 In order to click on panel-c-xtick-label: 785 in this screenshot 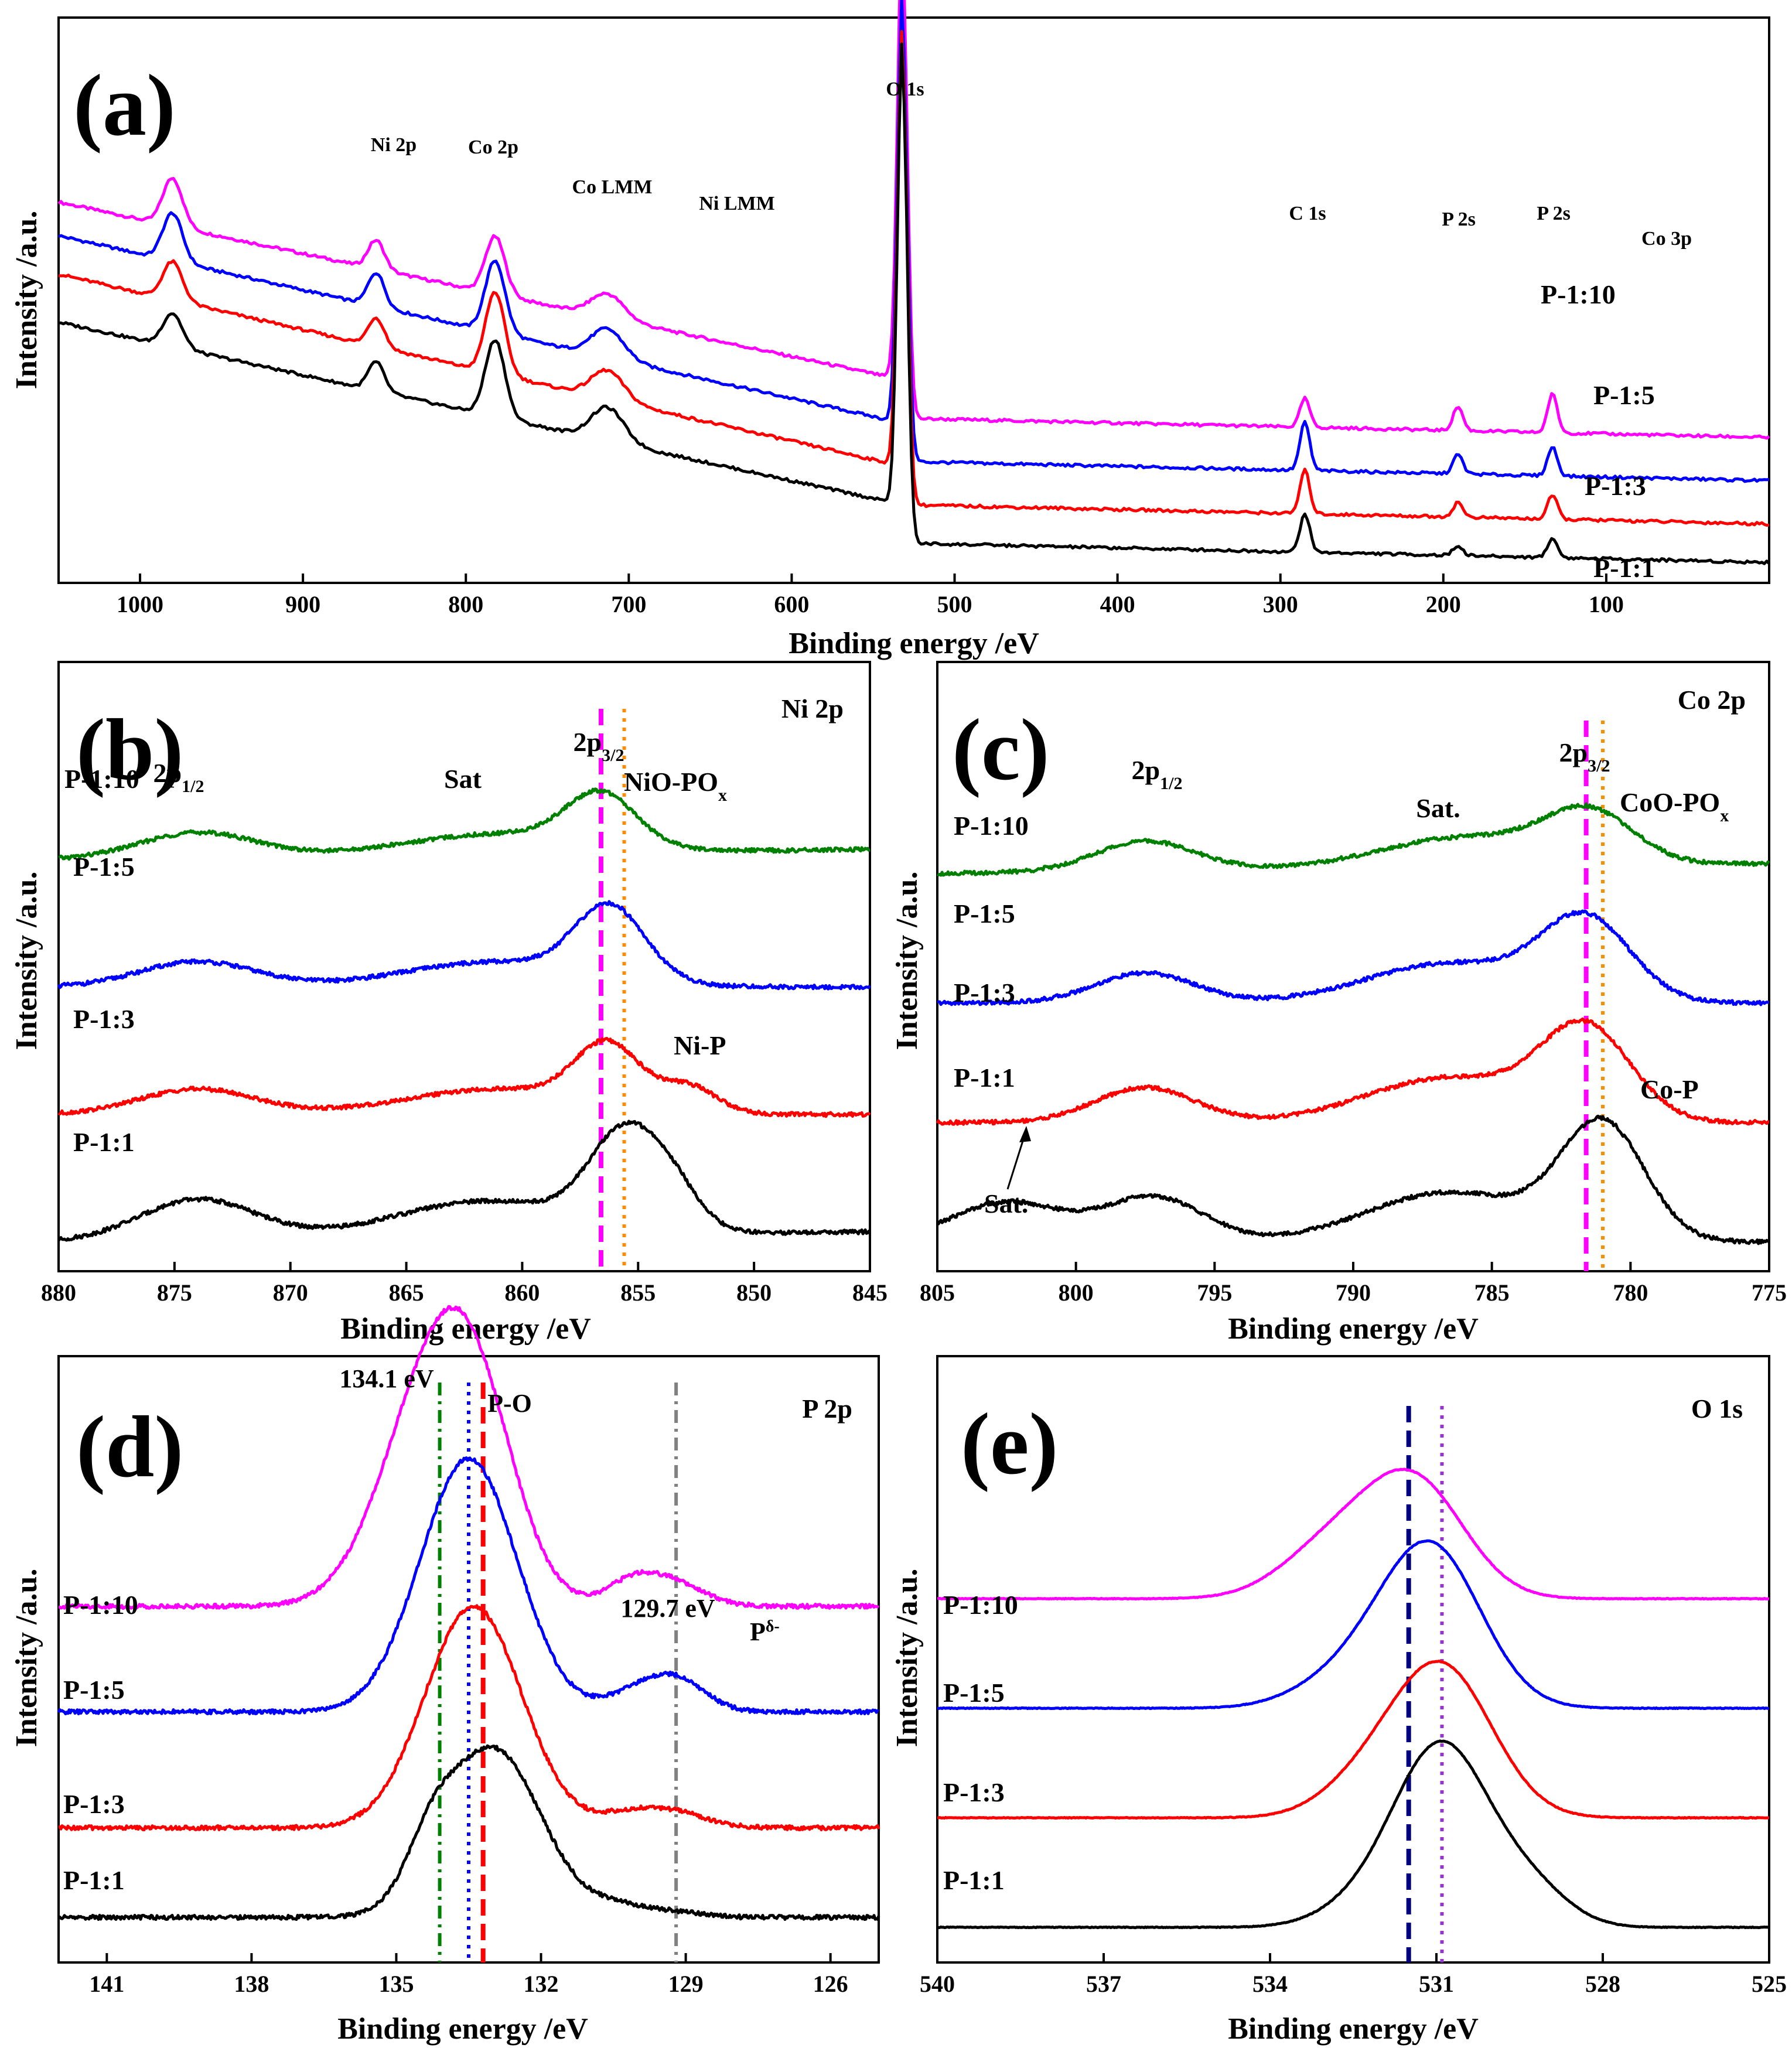, I will do `click(1492, 1292)`.